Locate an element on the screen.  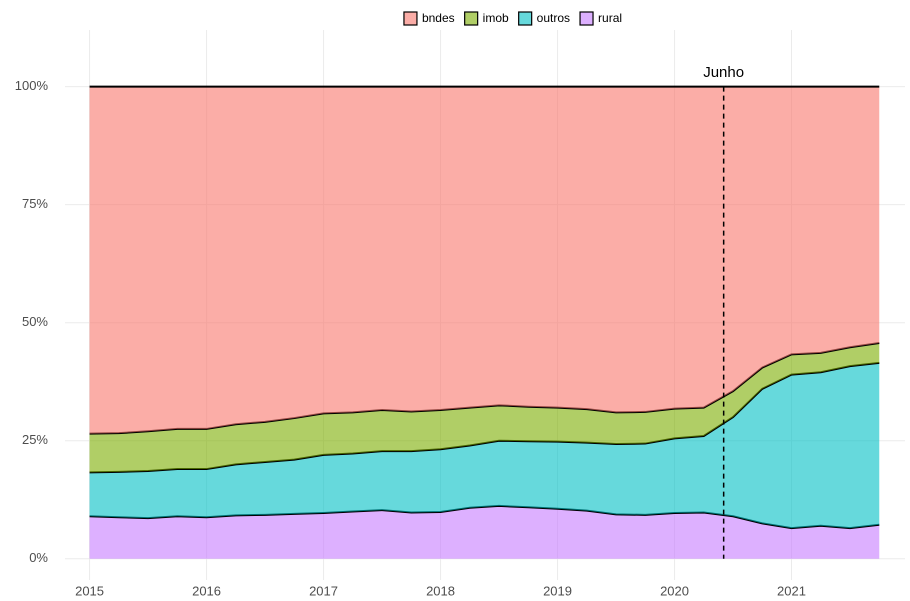
legend-label: outros is located at coordinates (553, 18).